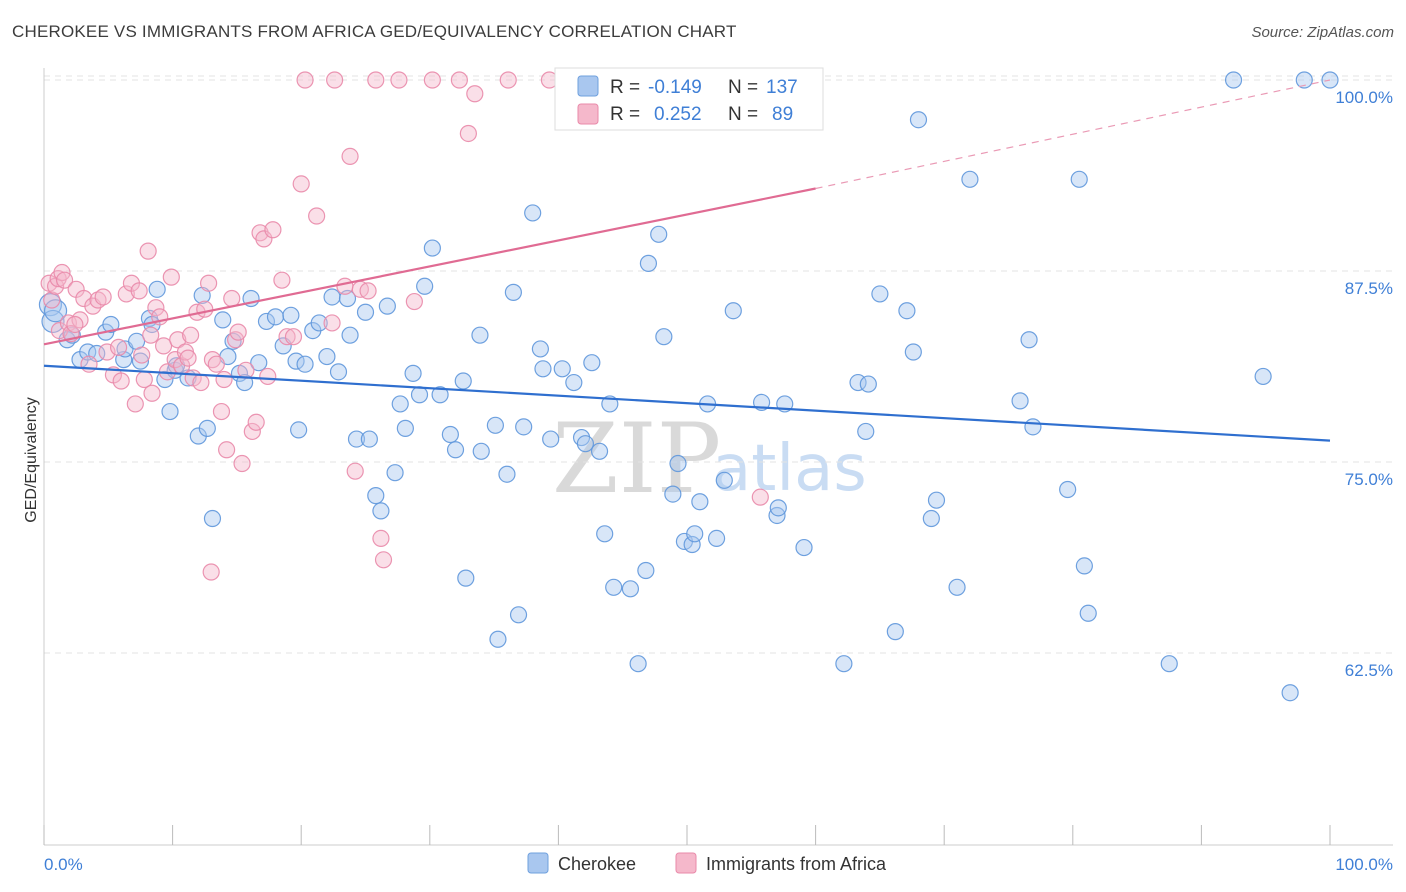  I want to click on bottom-legend-swatch-cherokee, so click(538, 863).